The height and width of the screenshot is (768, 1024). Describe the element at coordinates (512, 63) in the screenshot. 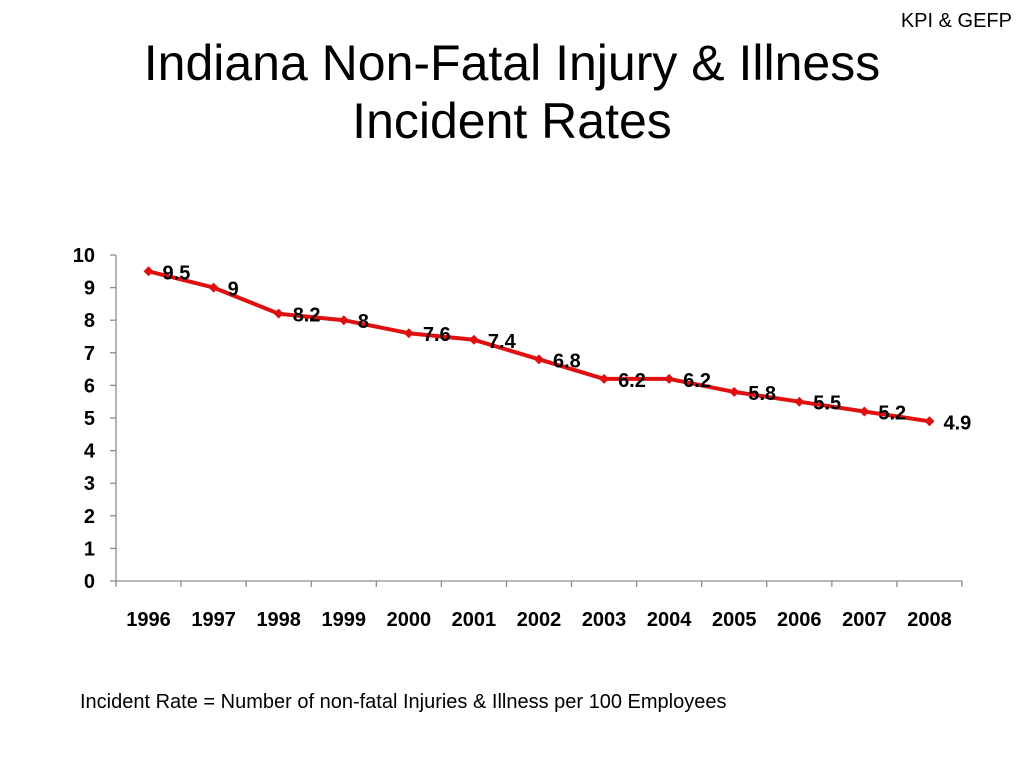

I see `slide-title-line-1: Indiana Non-Fatal Injury & Illness` at that location.